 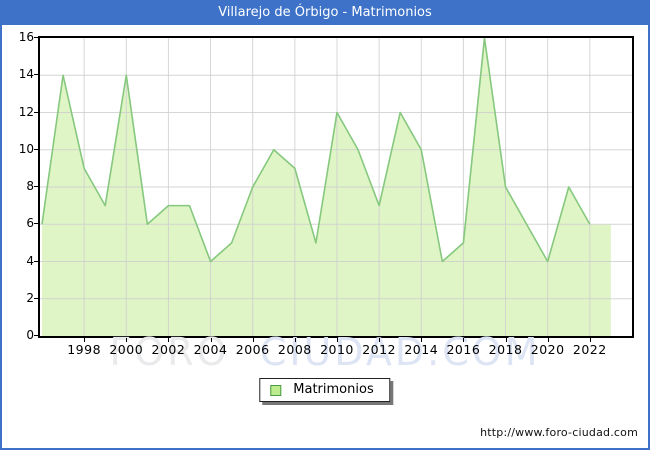 What do you see at coordinates (30, 223) in the screenshot?
I see `y-axis-tick-label: 6` at bounding box center [30, 223].